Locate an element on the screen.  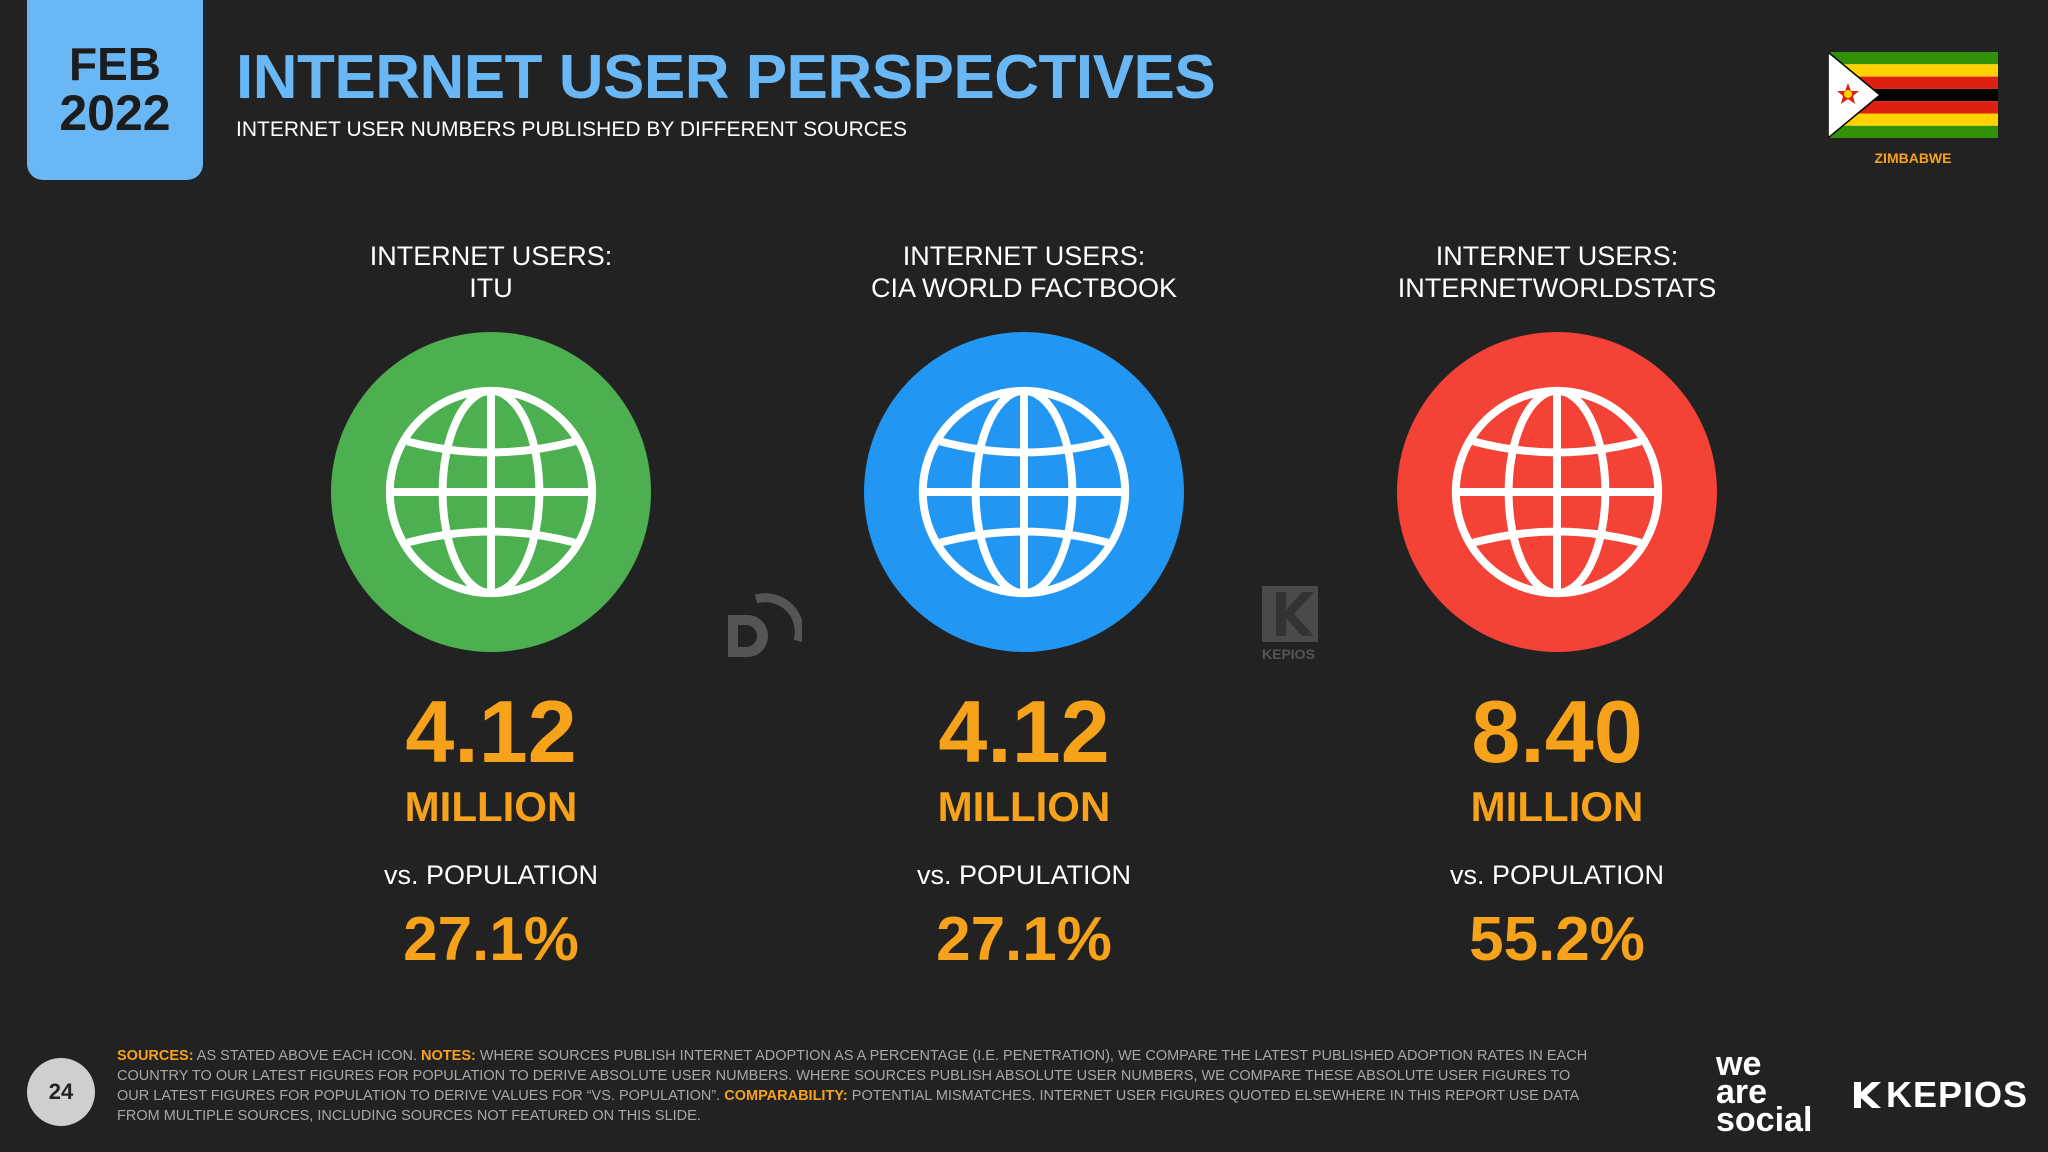
kepios-watermark-text: KEPIOS is located at coordinates (1288, 654).